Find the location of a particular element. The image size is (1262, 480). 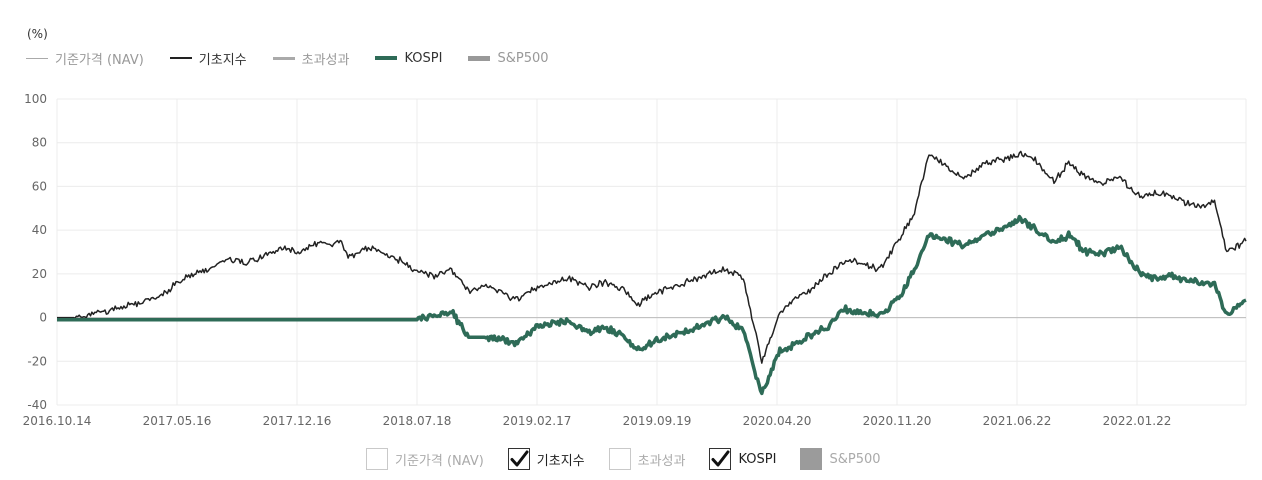

legend-label-kospi: KOSPI is located at coordinates (423, 58).